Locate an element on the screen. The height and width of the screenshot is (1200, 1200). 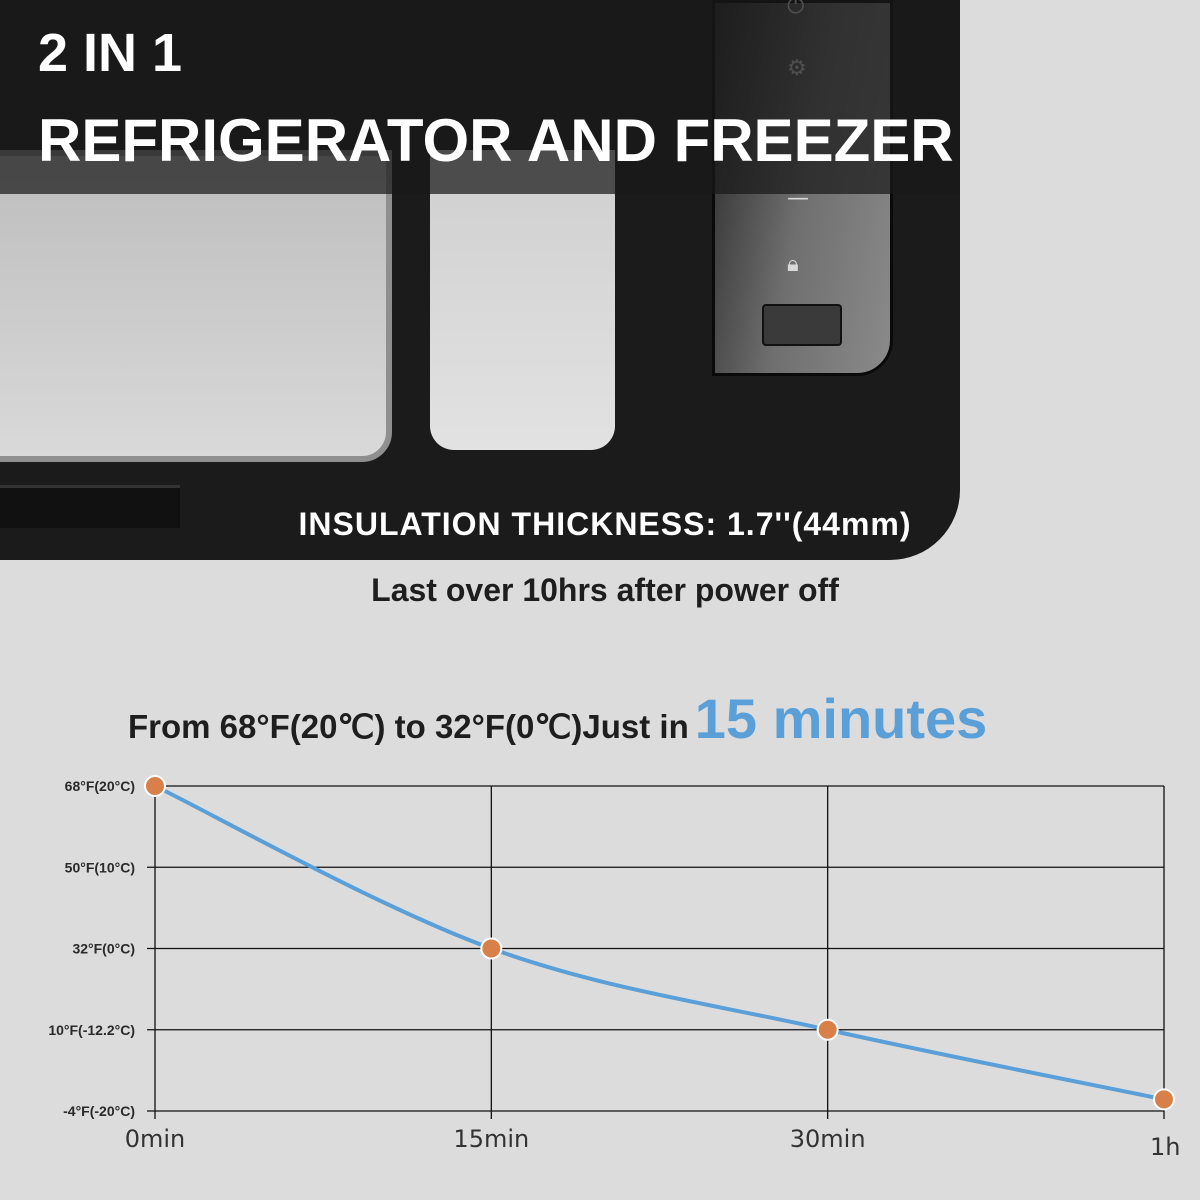
y-tick-label: 10°F(-12.2°C) is located at coordinates (91, 1030).